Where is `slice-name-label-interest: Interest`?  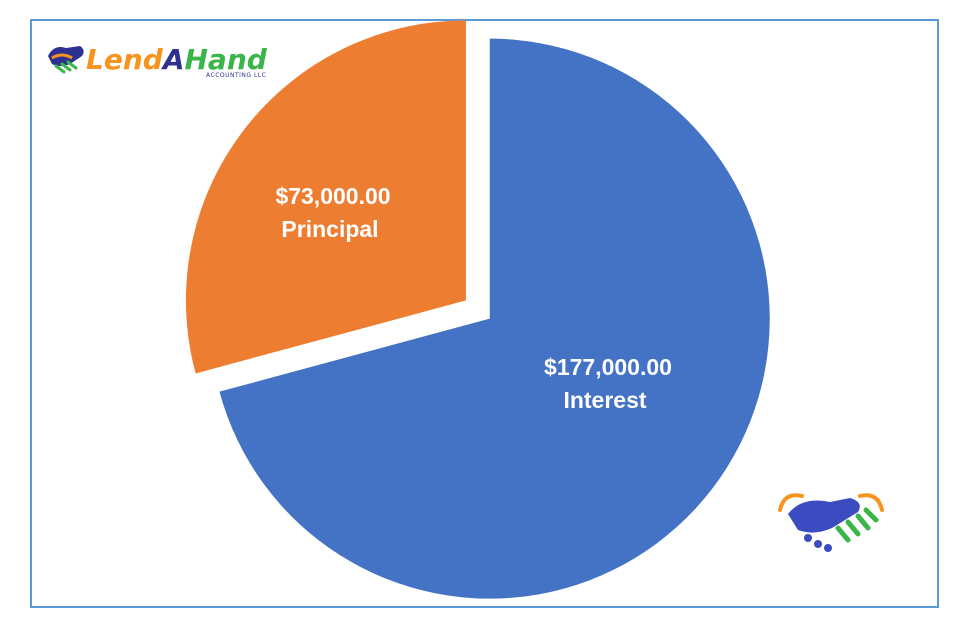 slice-name-label-interest: Interest is located at coordinates (604, 400).